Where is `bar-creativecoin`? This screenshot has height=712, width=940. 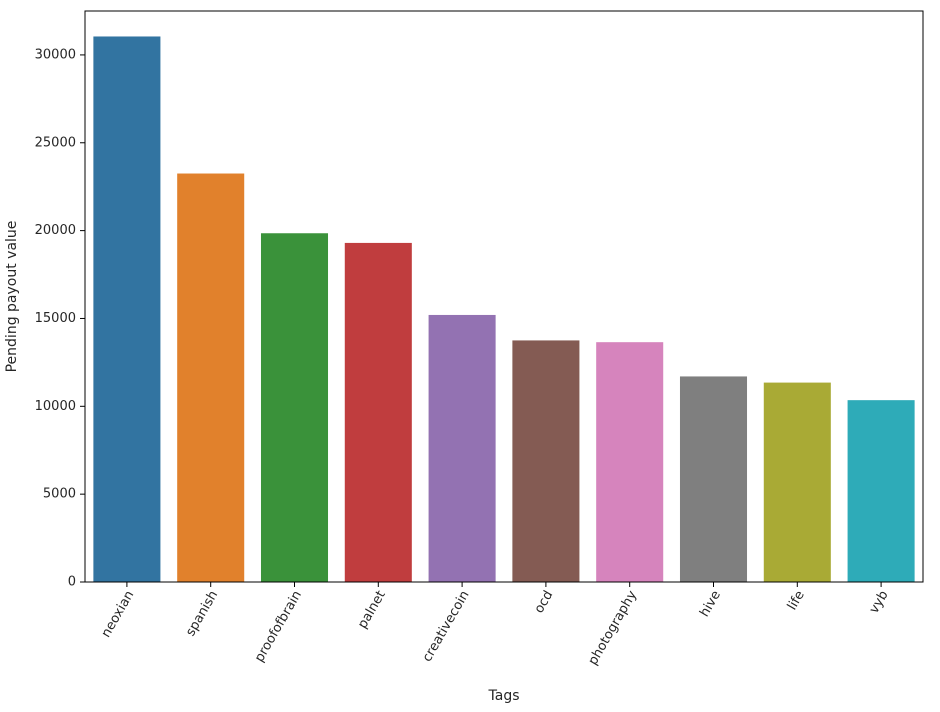
bar-creativecoin is located at coordinates (462, 448).